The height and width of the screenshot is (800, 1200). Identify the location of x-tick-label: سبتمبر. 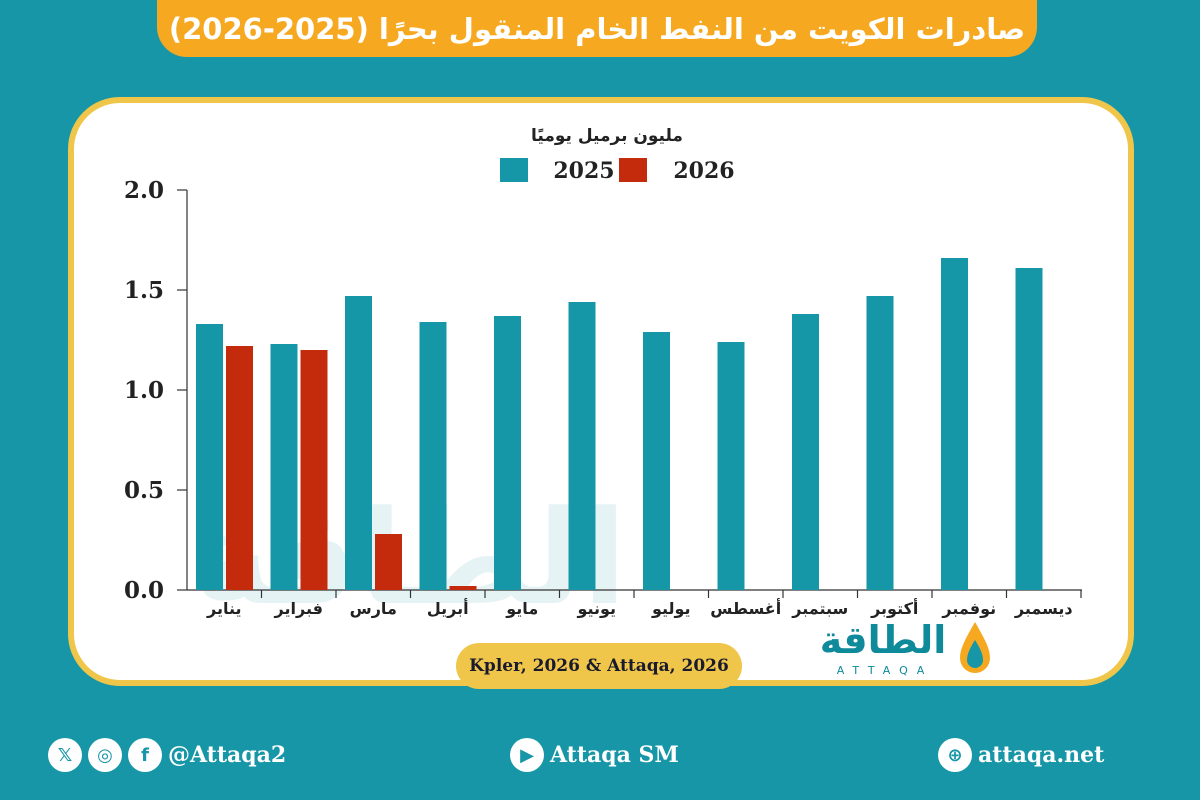
(819, 608).